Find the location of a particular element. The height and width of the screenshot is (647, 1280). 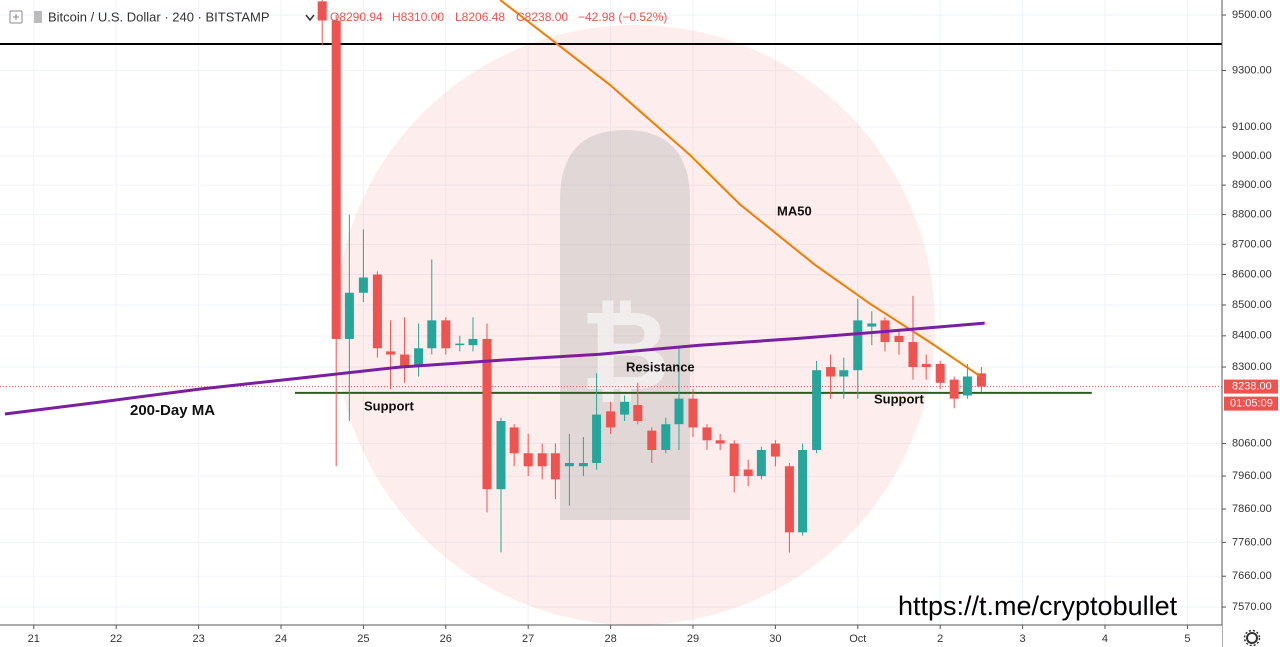

y-tick-label: 9000.00 is located at coordinates (1252, 156).